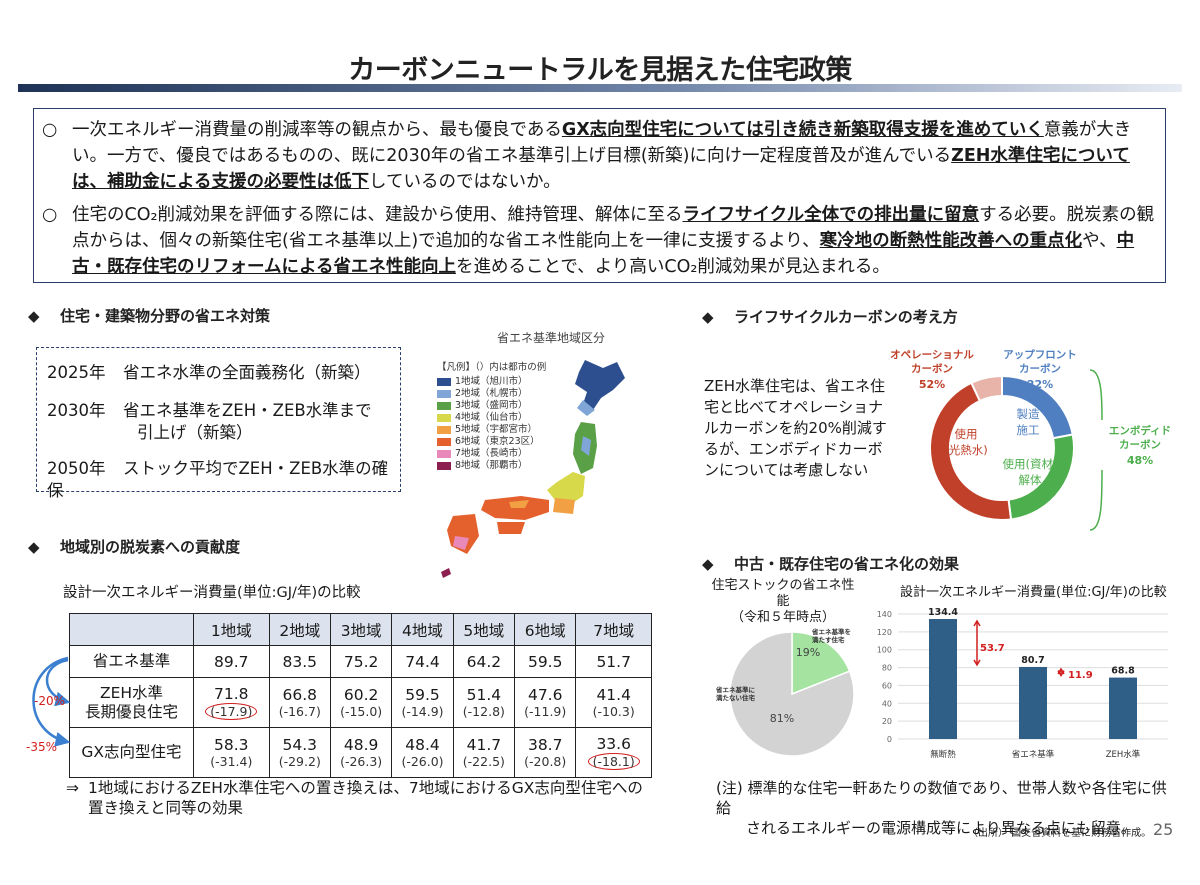 The height and width of the screenshot is (885, 1200). Describe the element at coordinates (613, 702) in the screenshot. I see `table-cell: 41.4 (-10.3)` at that location.